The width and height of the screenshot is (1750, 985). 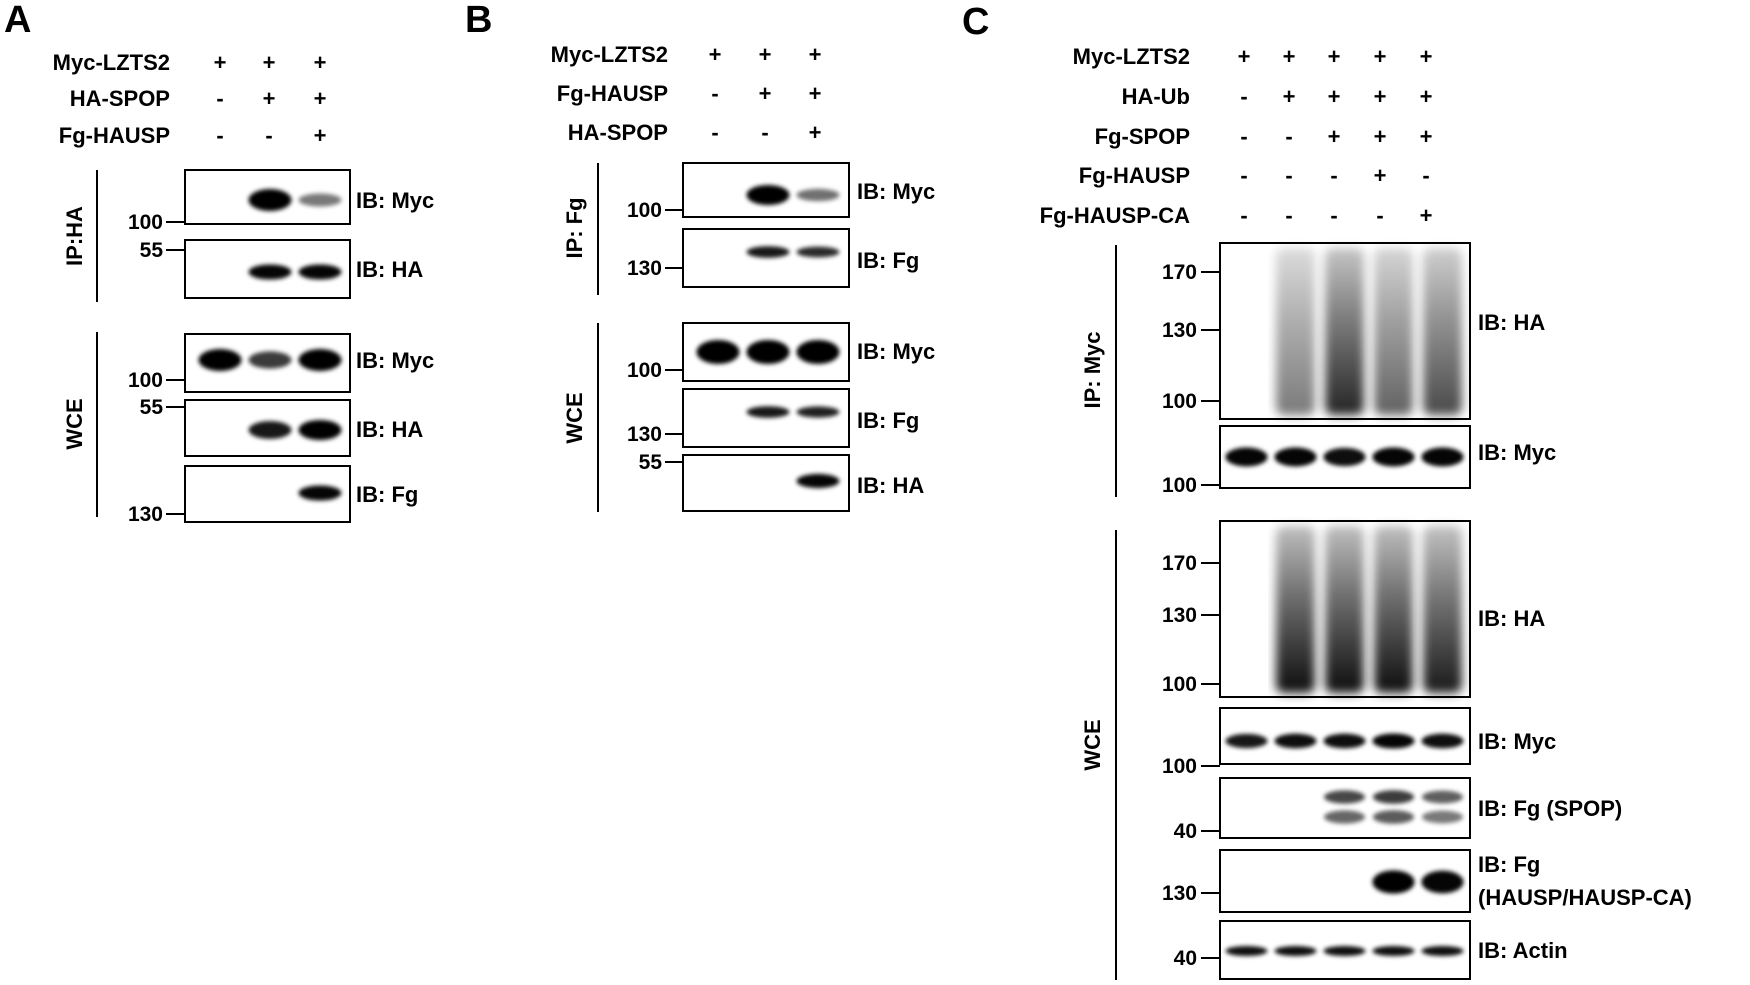 I want to click on panel-c-condition-label: Fg-HAUSP-CA, so click(x=1115, y=215).